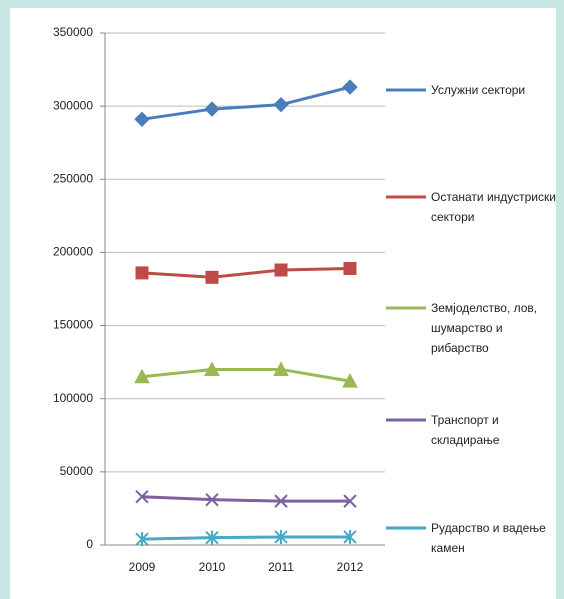 This screenshot has width=564, height=599. I want to click on y-tick-label: 150000, so click(73, 325).